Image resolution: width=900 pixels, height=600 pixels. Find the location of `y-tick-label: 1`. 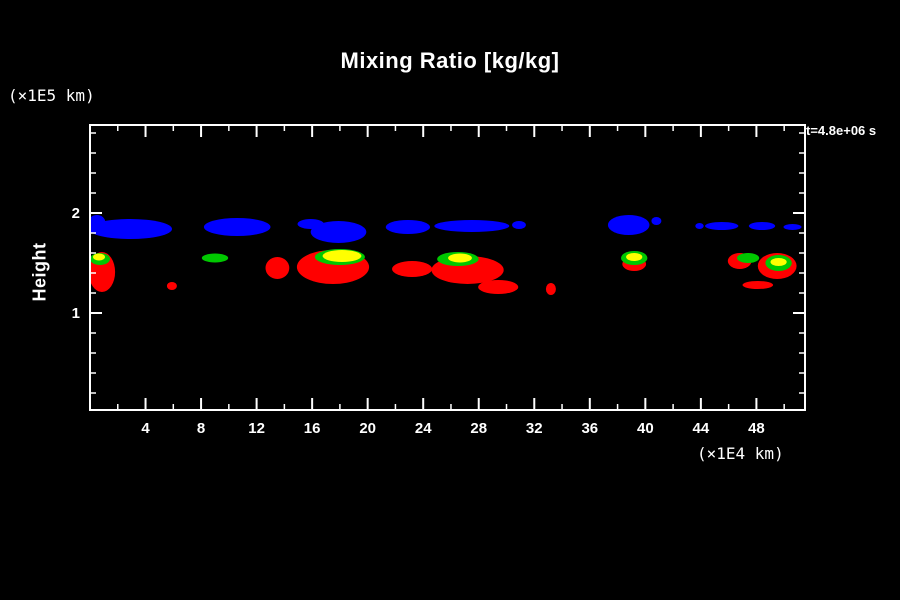

y-tick-label: 1 is located at coordinates (76, 313).